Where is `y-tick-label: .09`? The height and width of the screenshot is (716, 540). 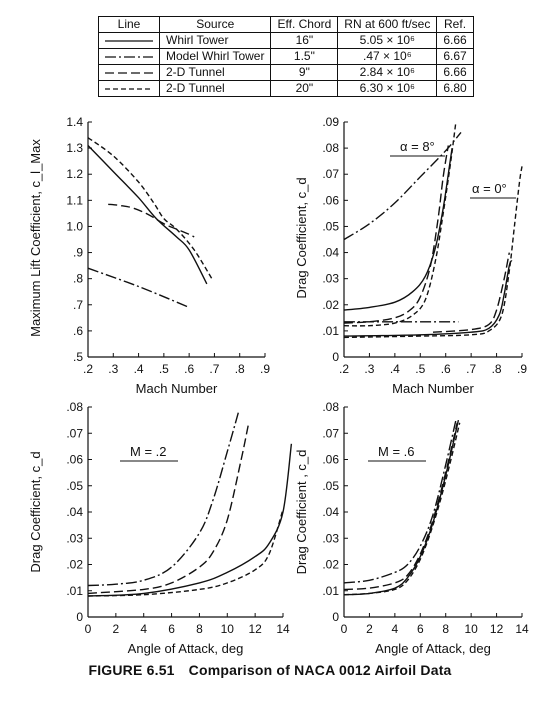
y-tick-label: .09 is located at coordinates (330, 122).